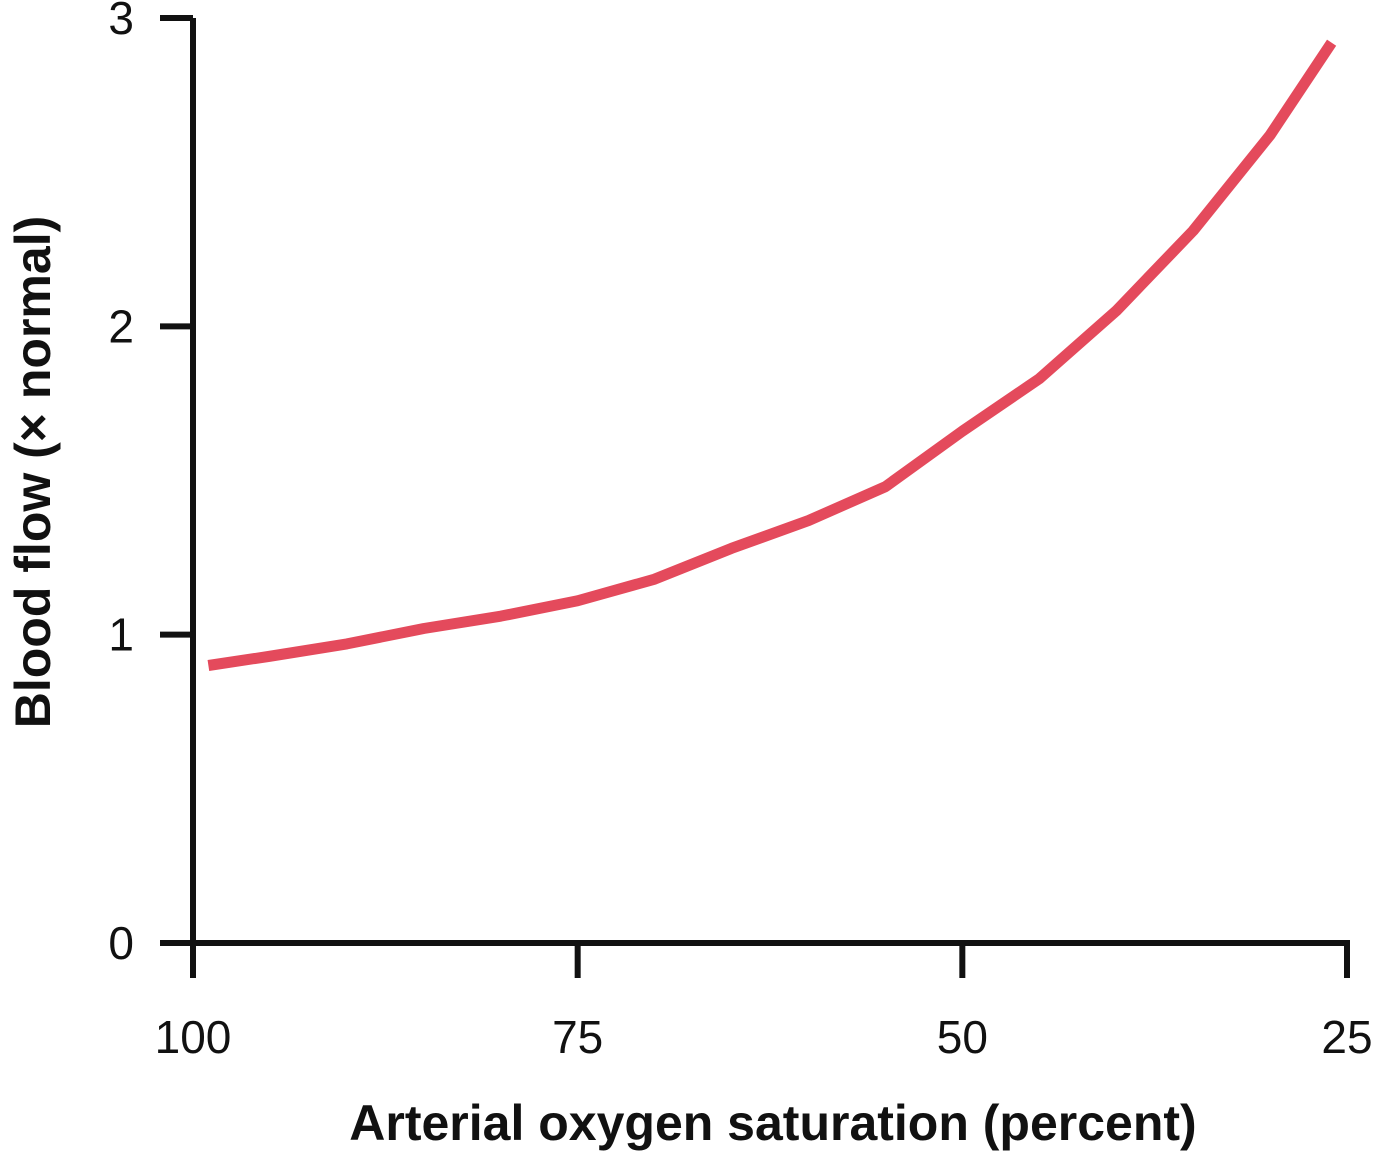  What do you see at coordinates (577, 1037) in the screenshot?
I see `x-tick-label: 75` at bounding box center [577, 1037].